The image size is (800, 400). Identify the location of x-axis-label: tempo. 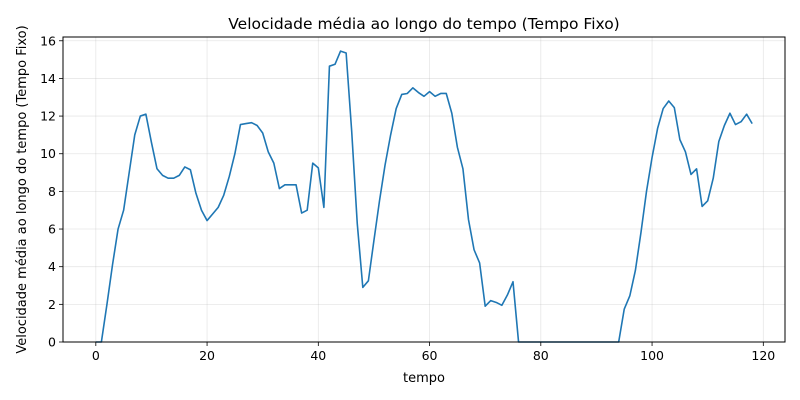
(424, 378).